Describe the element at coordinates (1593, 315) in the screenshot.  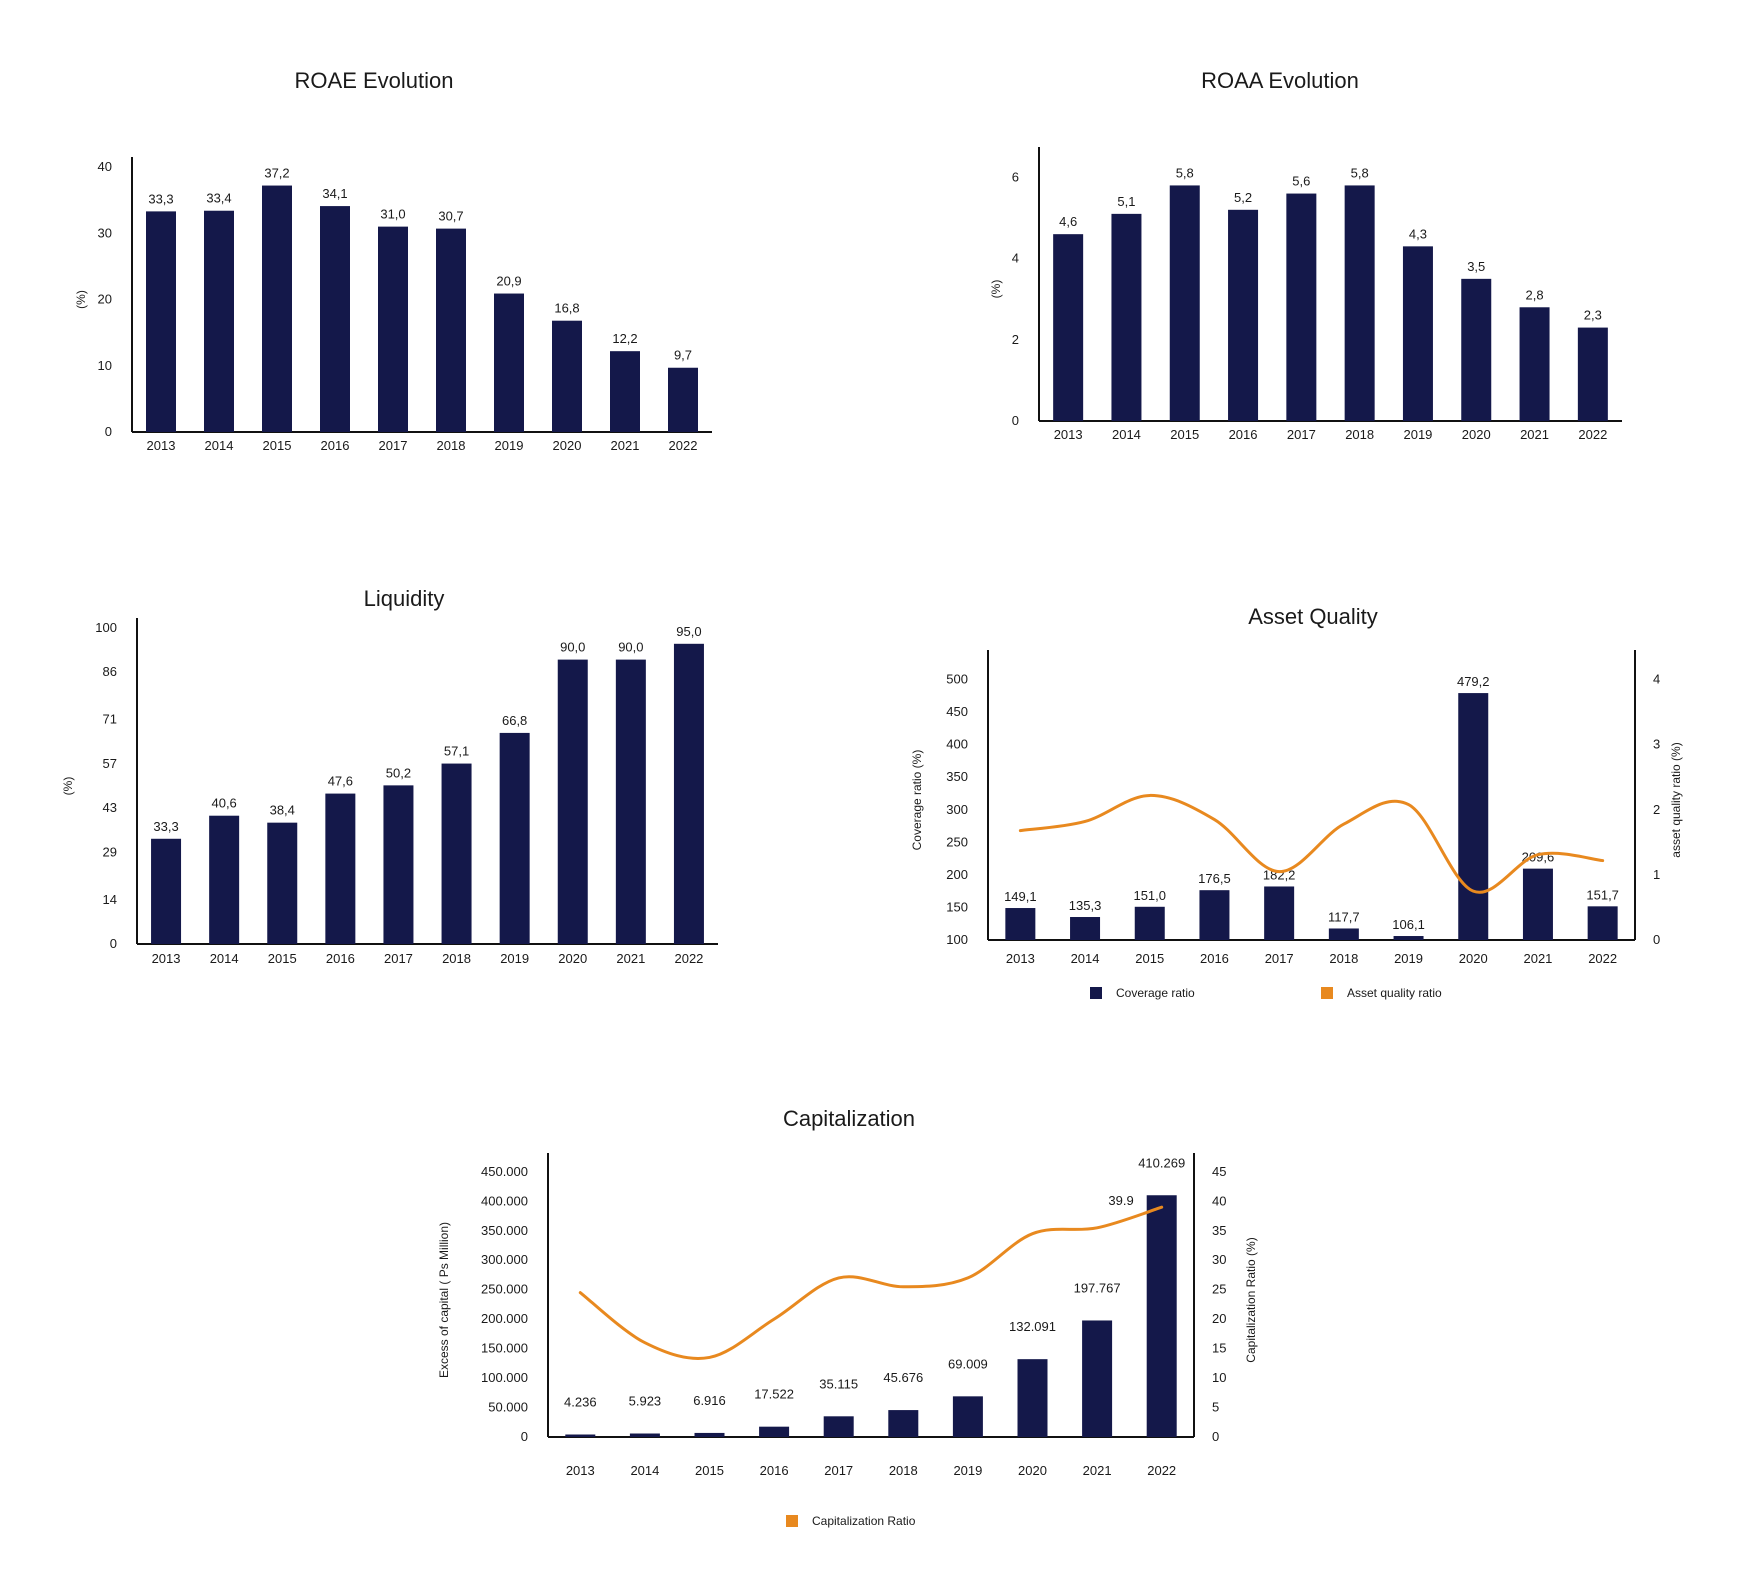
I see `roaa-data-label: 2,3` at that location.